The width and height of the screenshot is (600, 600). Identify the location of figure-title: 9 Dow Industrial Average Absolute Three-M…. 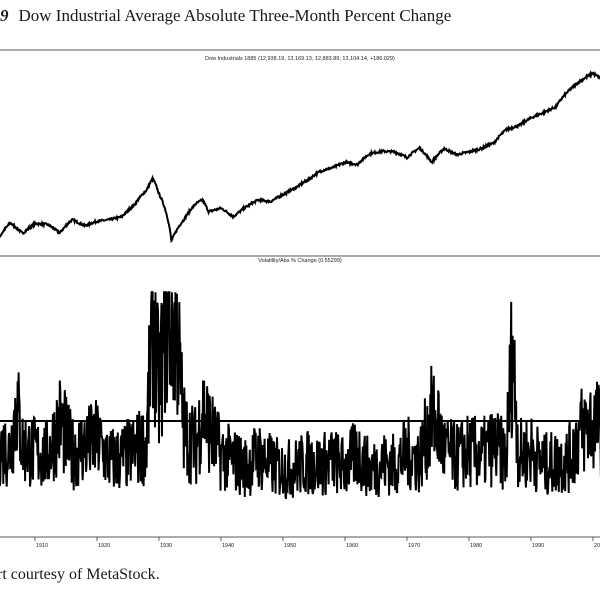
(225, 16).